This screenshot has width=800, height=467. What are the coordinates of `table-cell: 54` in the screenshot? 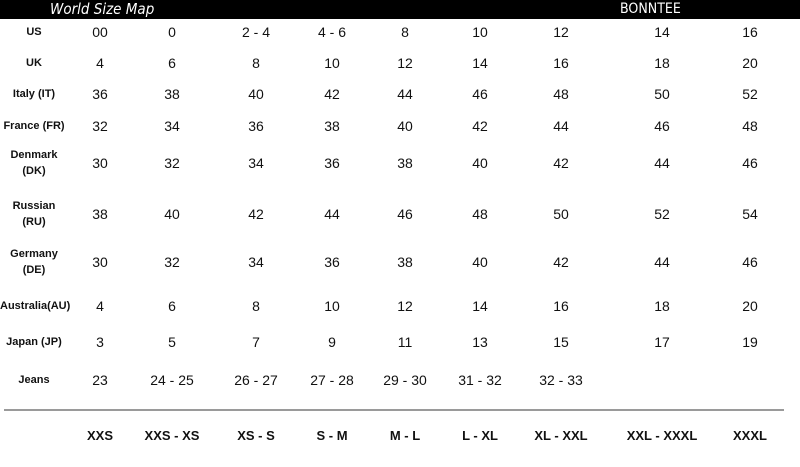 It's located at (750, 214).